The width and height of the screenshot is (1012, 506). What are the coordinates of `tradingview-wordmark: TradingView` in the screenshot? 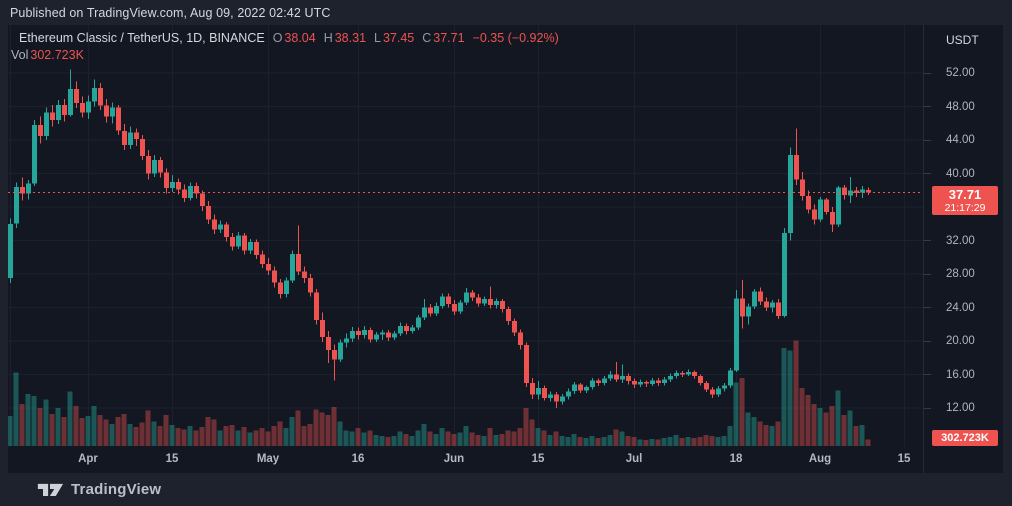 It's located at (116, 489).